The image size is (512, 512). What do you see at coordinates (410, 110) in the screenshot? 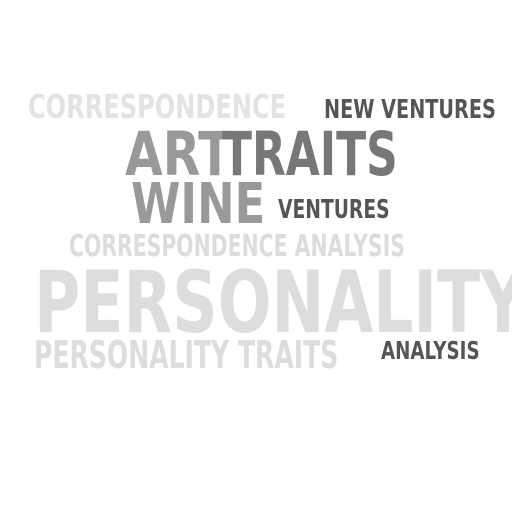
I see `word-new-ventures: NEW VENTURES` at bounding box center [410, 110].